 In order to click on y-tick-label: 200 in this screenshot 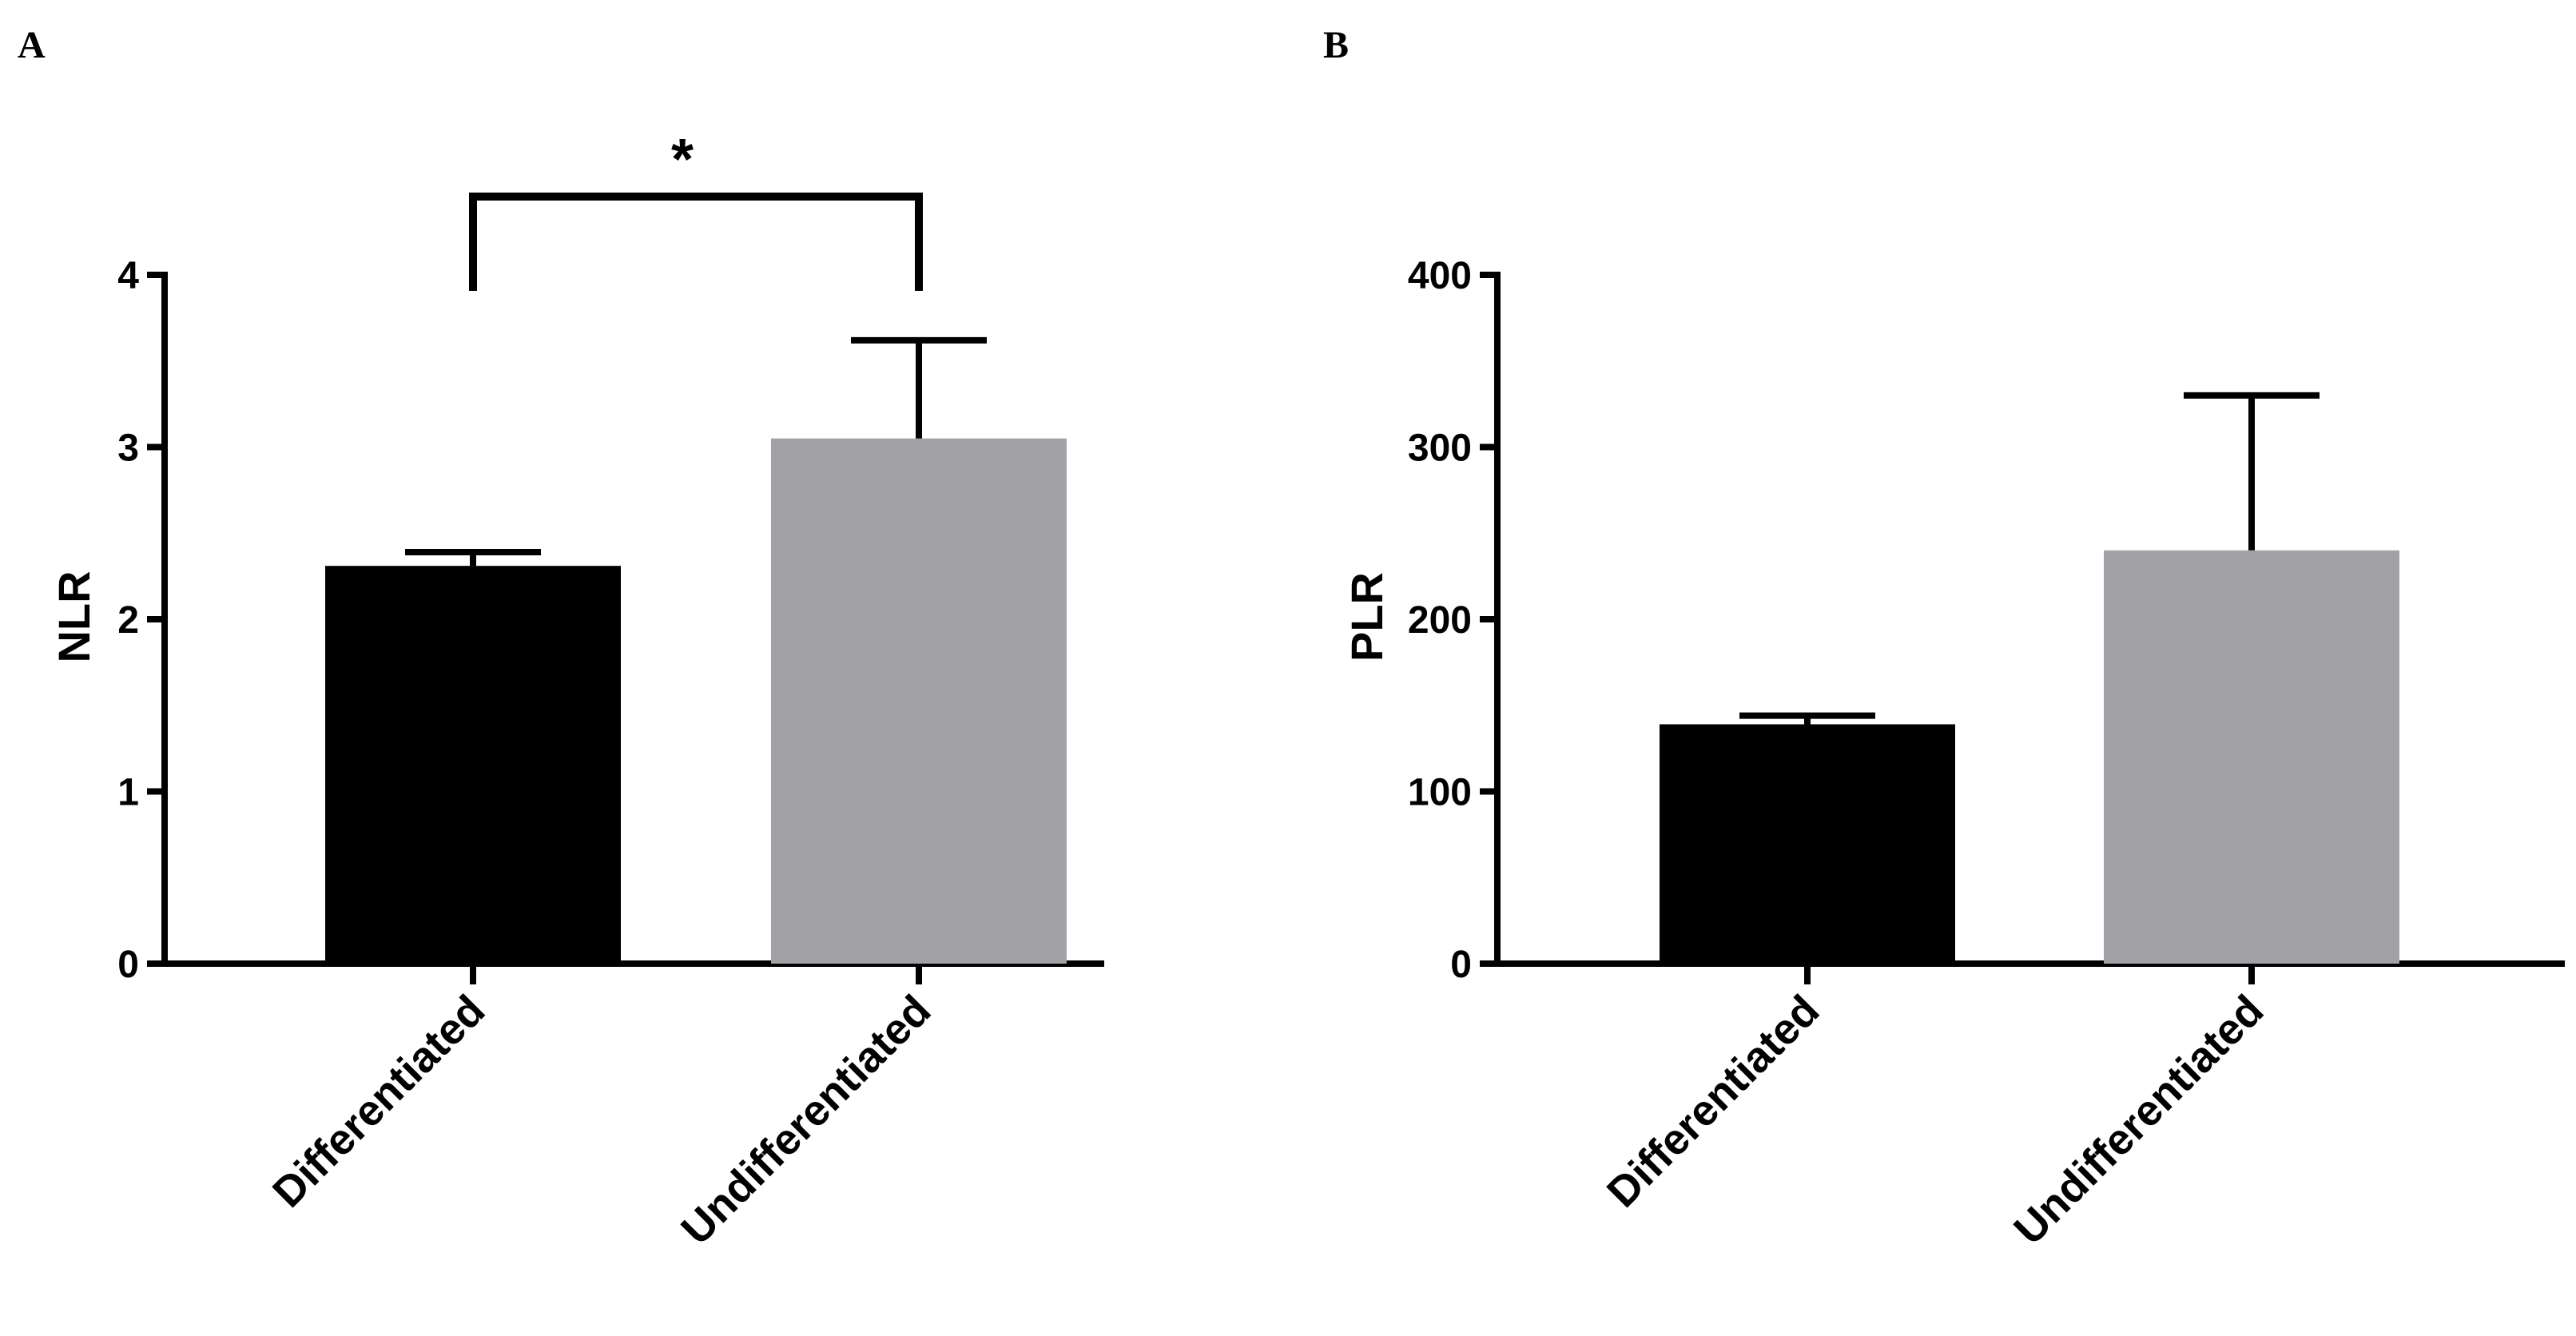, I will do `click(1440, 620)`.